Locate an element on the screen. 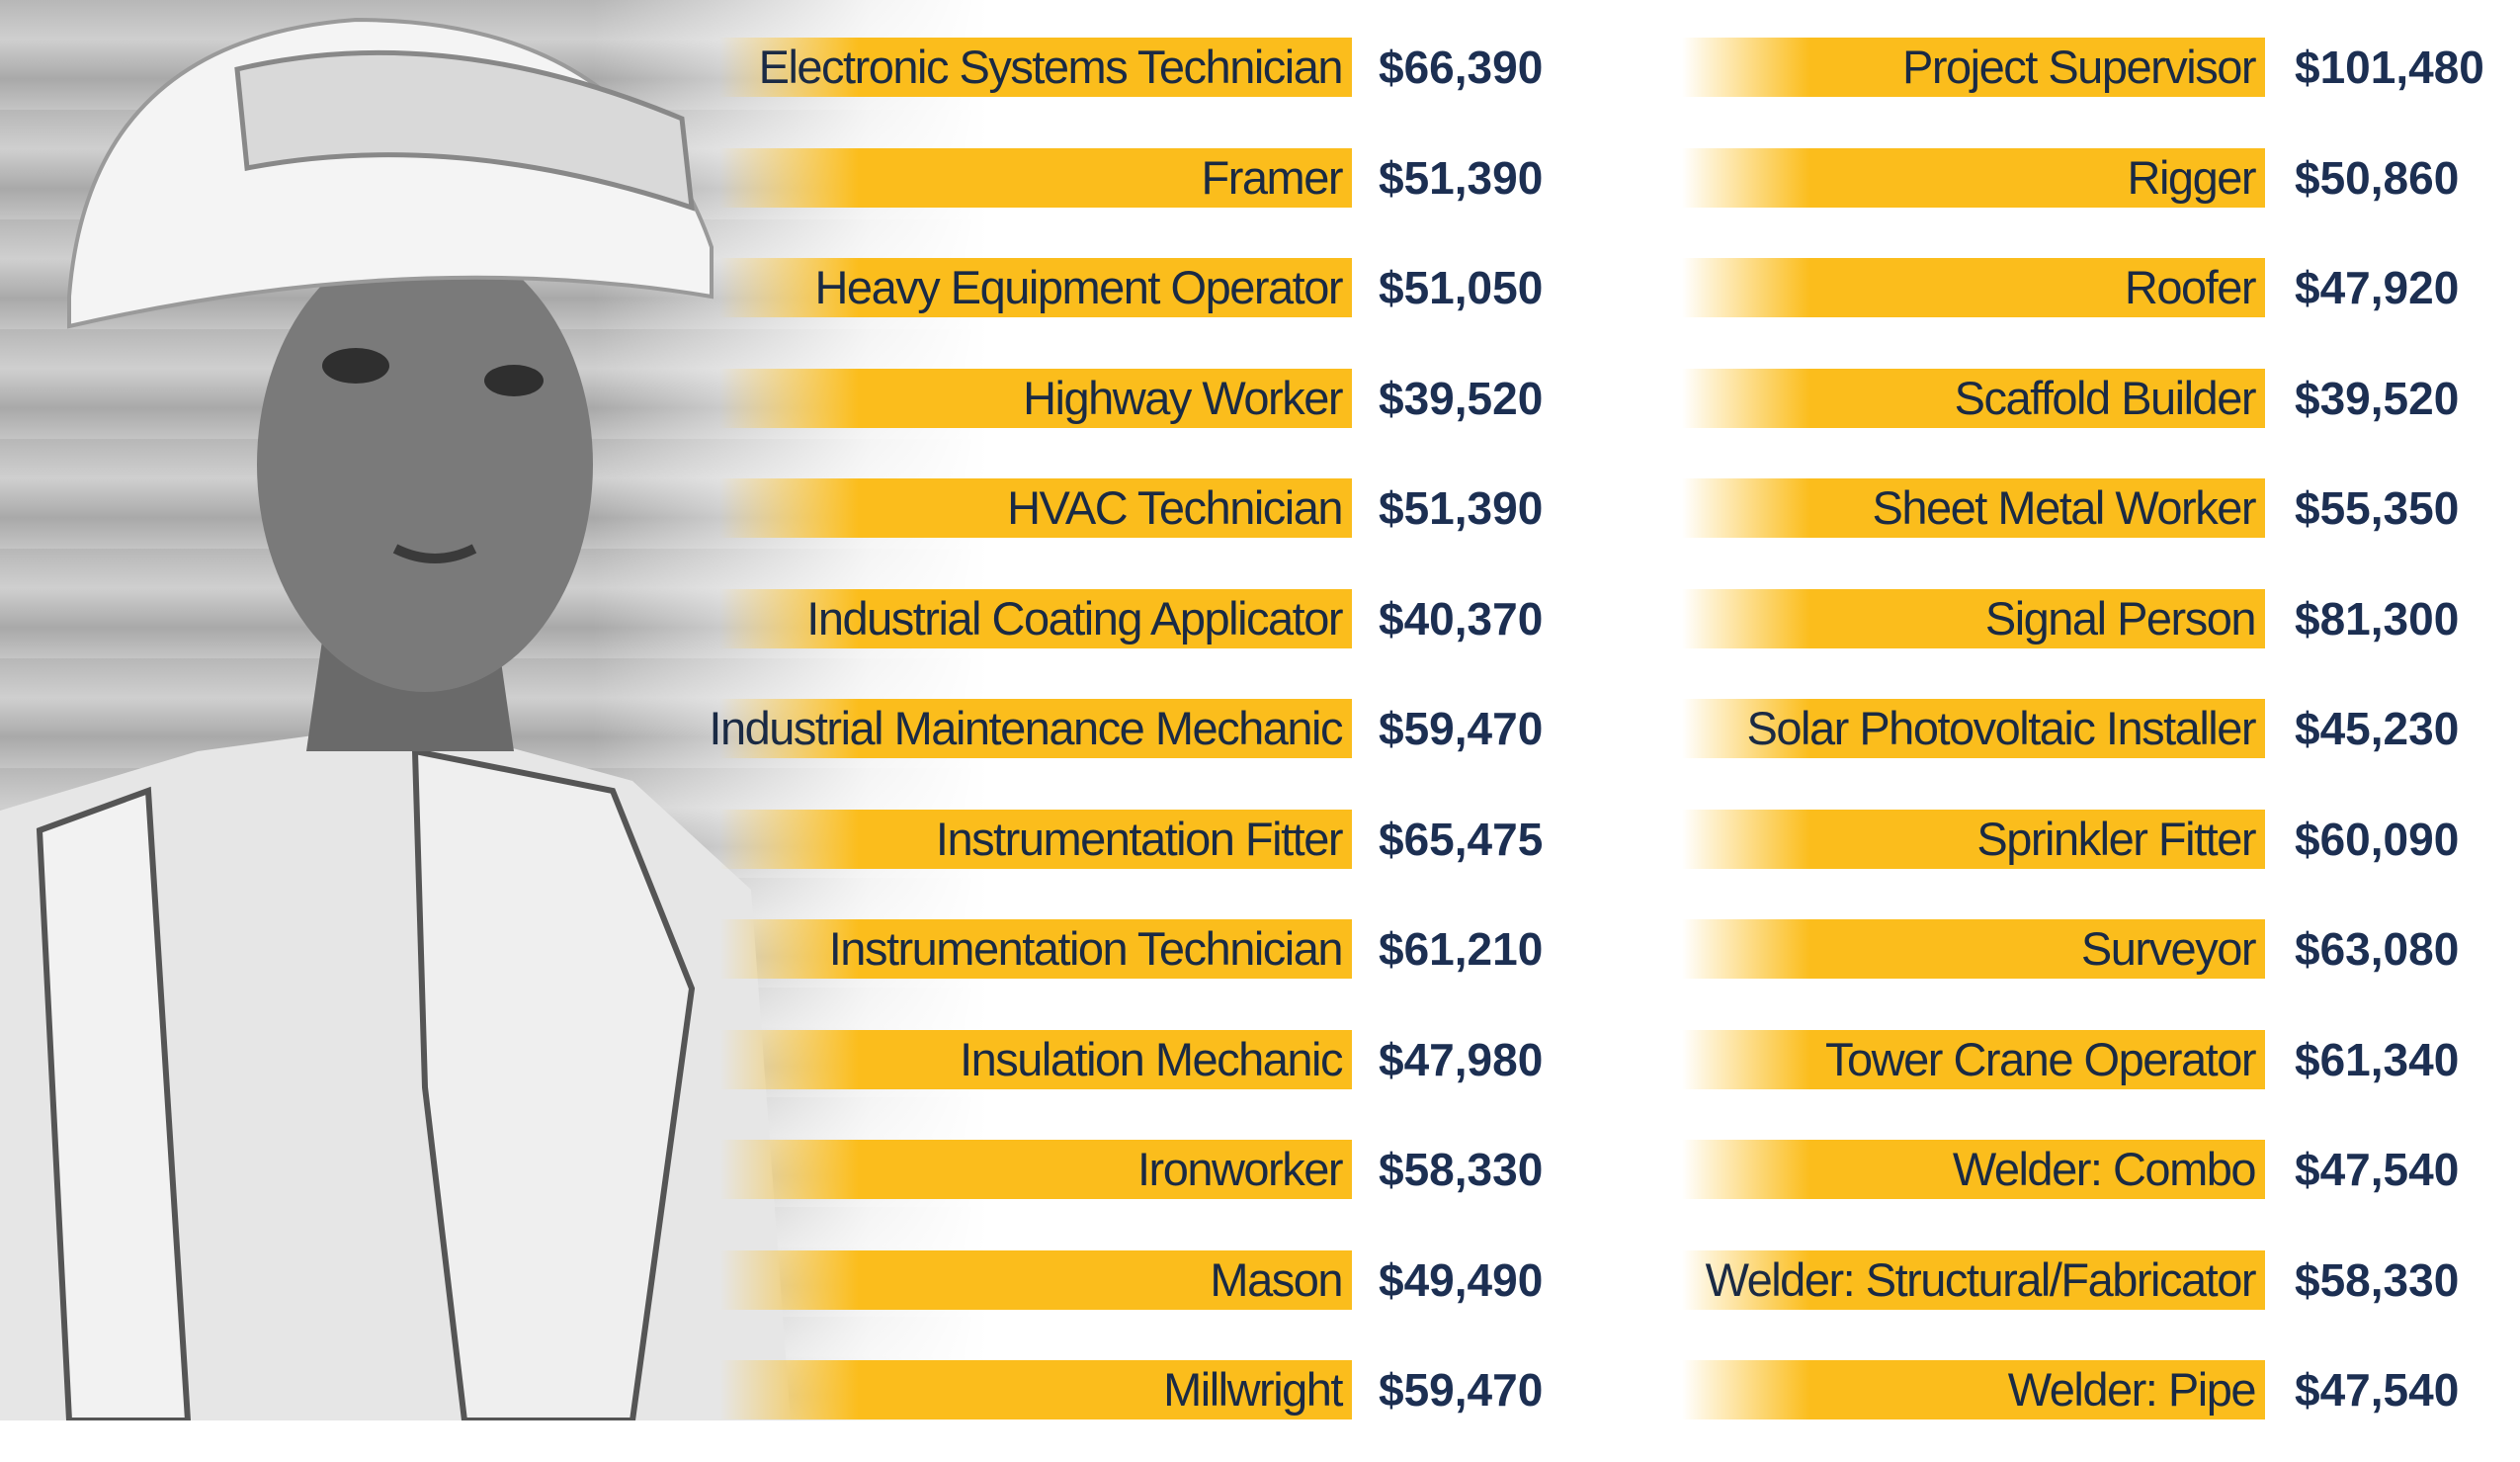  salary-row: Instrumentation Technician $61,210 is located at coordinates (771, 966).